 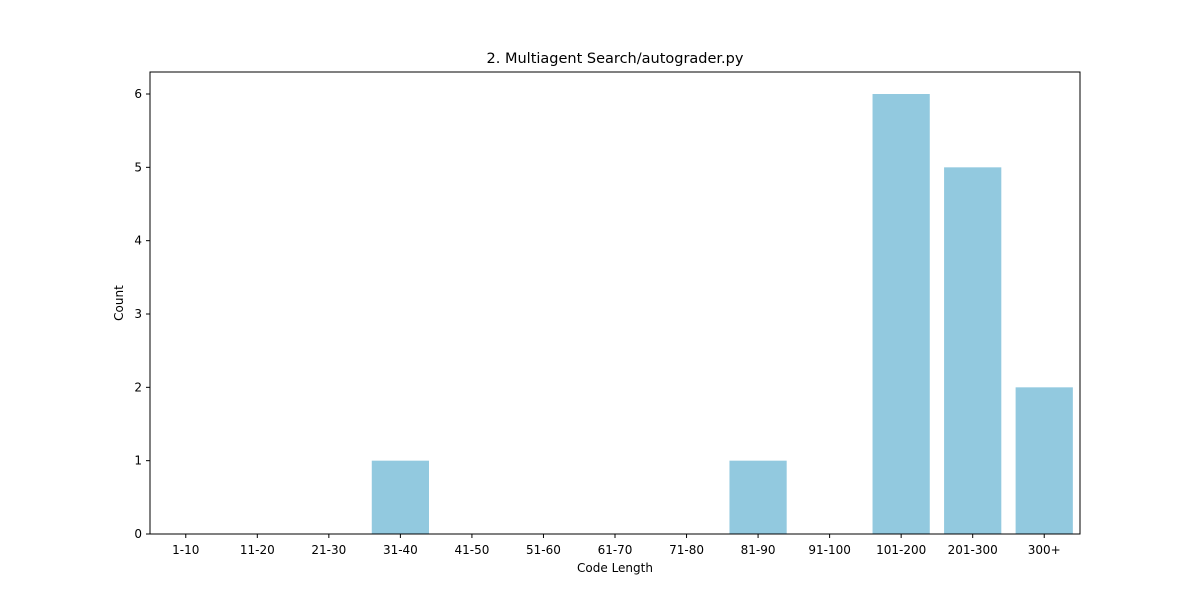 What do you see at coordinates (138, 387) in the screenshot?
I see `y-tick-label: 2` at bounding box center [138, 387].